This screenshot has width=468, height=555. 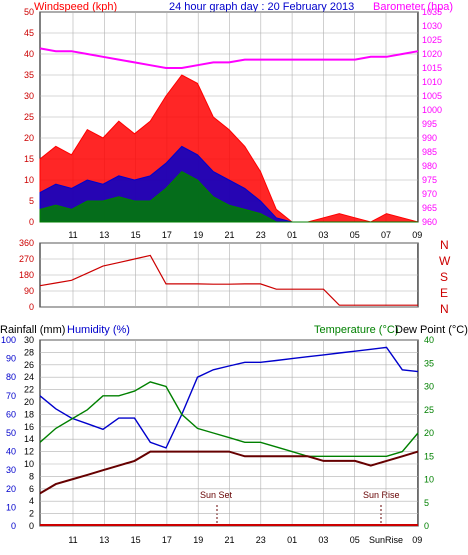 What do you see at coordinates (26, 243) in the screenshot?
I see `dir-axis-tick-4: 360` at bounding box center [26, 243].